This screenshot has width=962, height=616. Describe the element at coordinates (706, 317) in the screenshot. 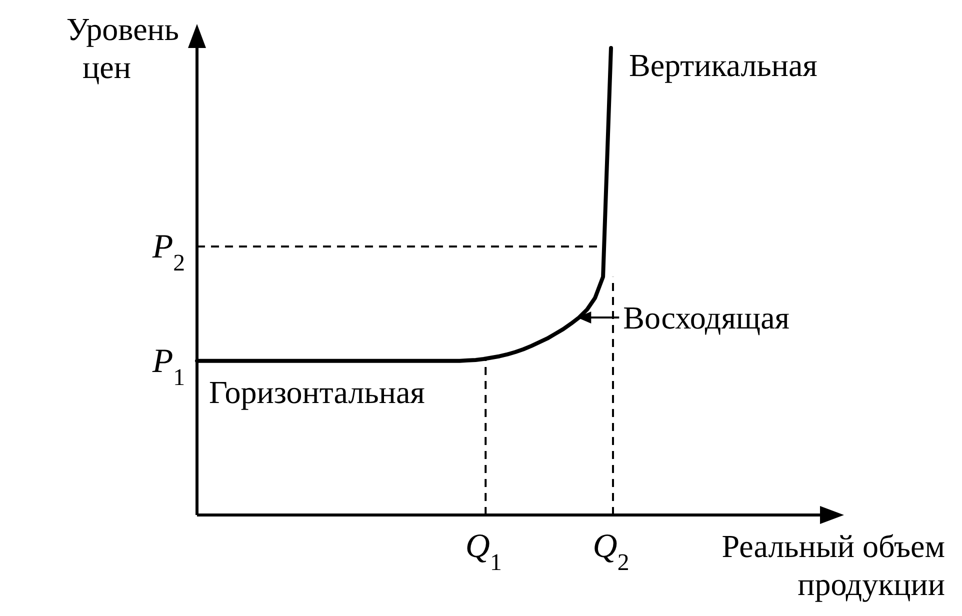

I see `text: Восходящая` at that location.